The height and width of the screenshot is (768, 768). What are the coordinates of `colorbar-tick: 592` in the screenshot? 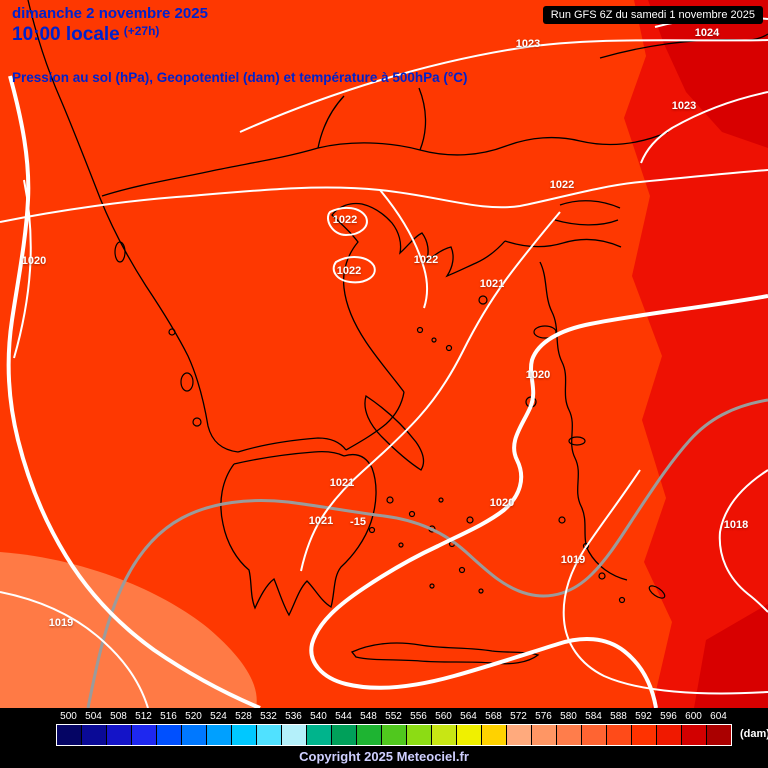 It's located at (643, 716).